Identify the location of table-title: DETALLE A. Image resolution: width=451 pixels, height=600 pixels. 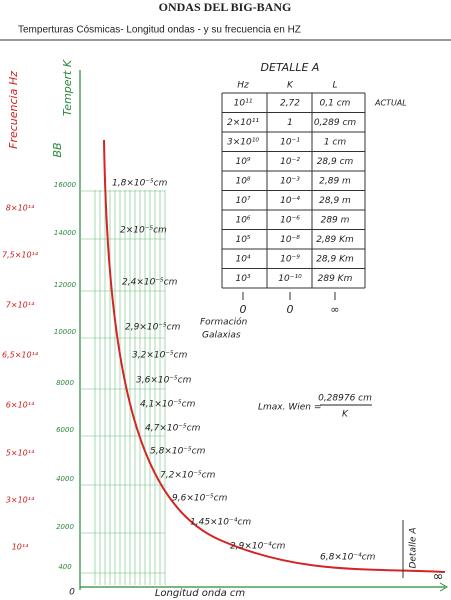
(290, 67).